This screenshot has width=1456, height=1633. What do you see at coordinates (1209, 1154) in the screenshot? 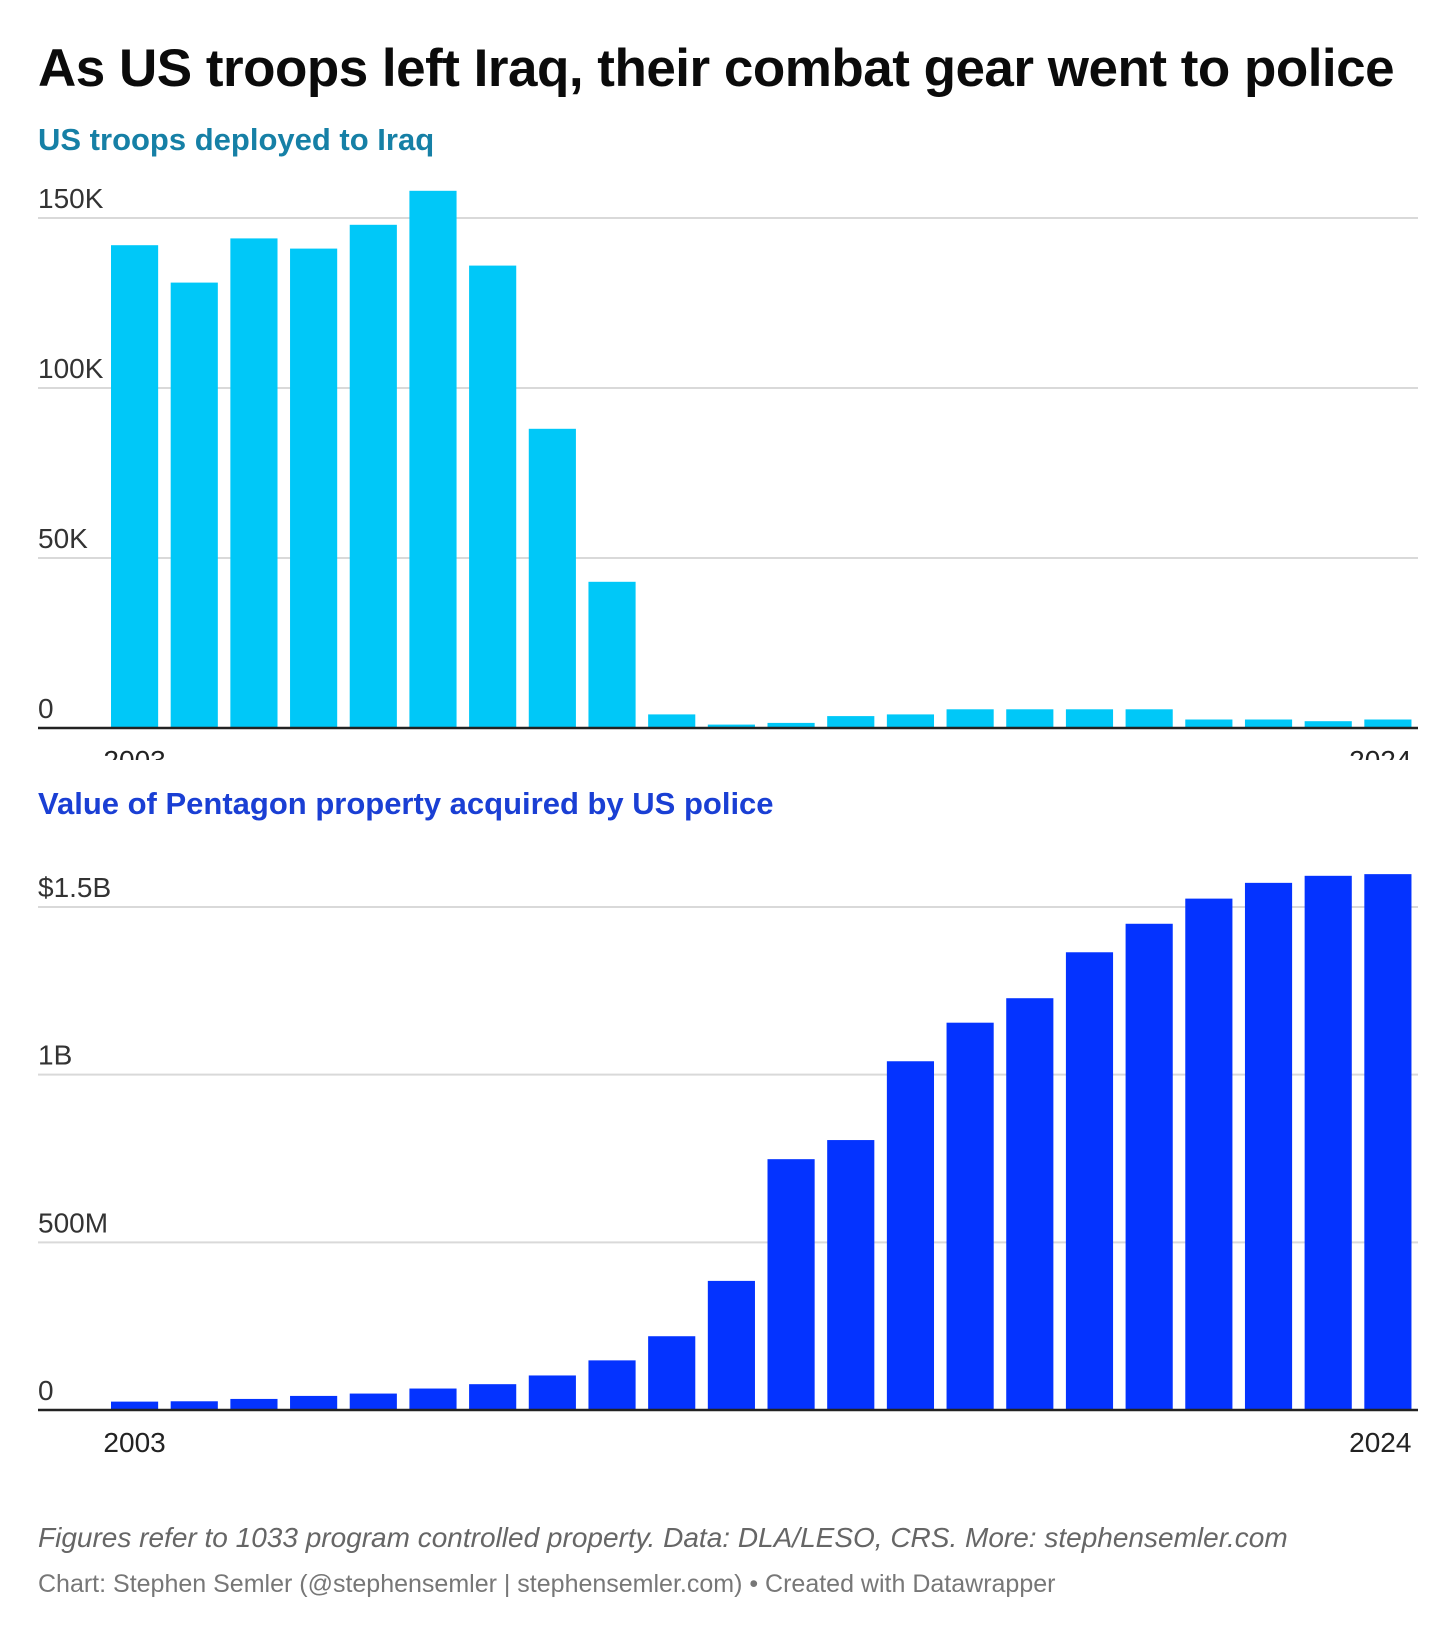
I see `property-bar-2021` at bounding box center [1209, 1154].